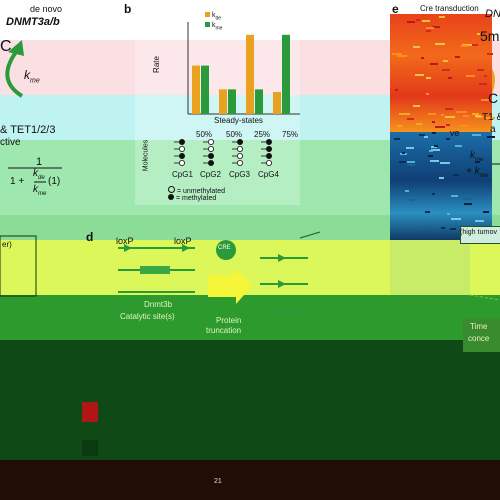  I want to click on e-label: e, so click(395, 9).